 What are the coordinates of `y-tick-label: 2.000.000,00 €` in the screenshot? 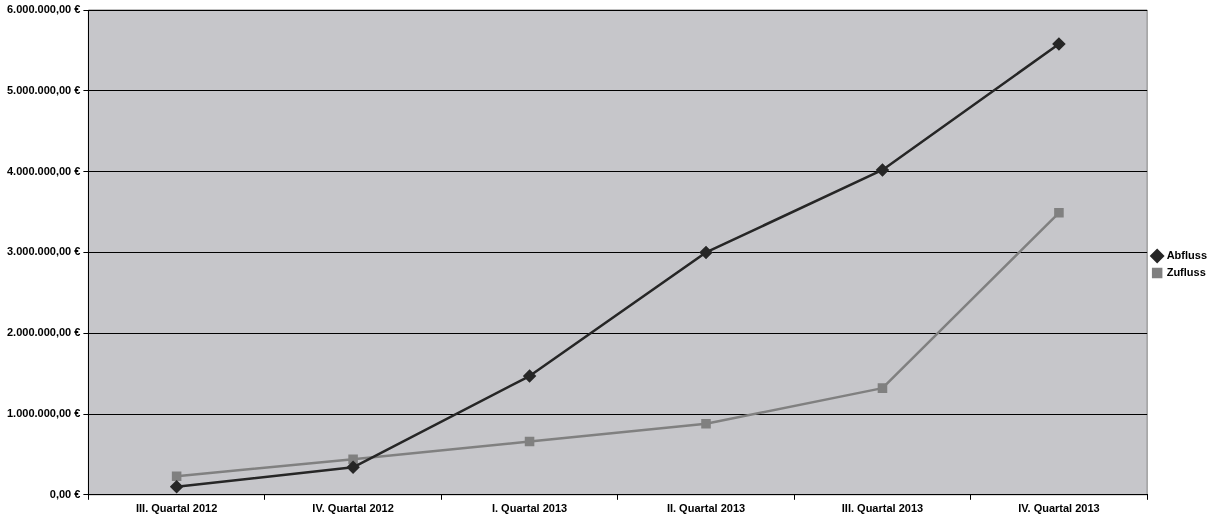 It's located at (44, 332).